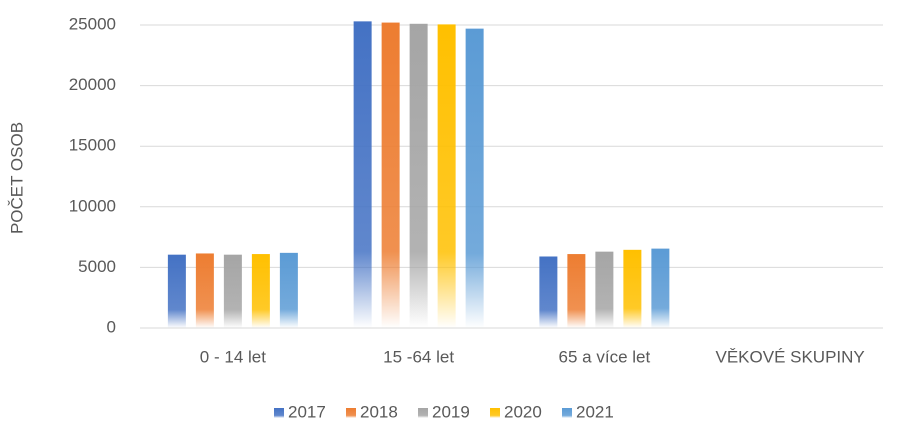 The width and height of the screenshot is (900, 427). What do you see at coordinates (451, 411) in the screenshot?
I see `legend-label: 2019` at bounding box center [451, 411].